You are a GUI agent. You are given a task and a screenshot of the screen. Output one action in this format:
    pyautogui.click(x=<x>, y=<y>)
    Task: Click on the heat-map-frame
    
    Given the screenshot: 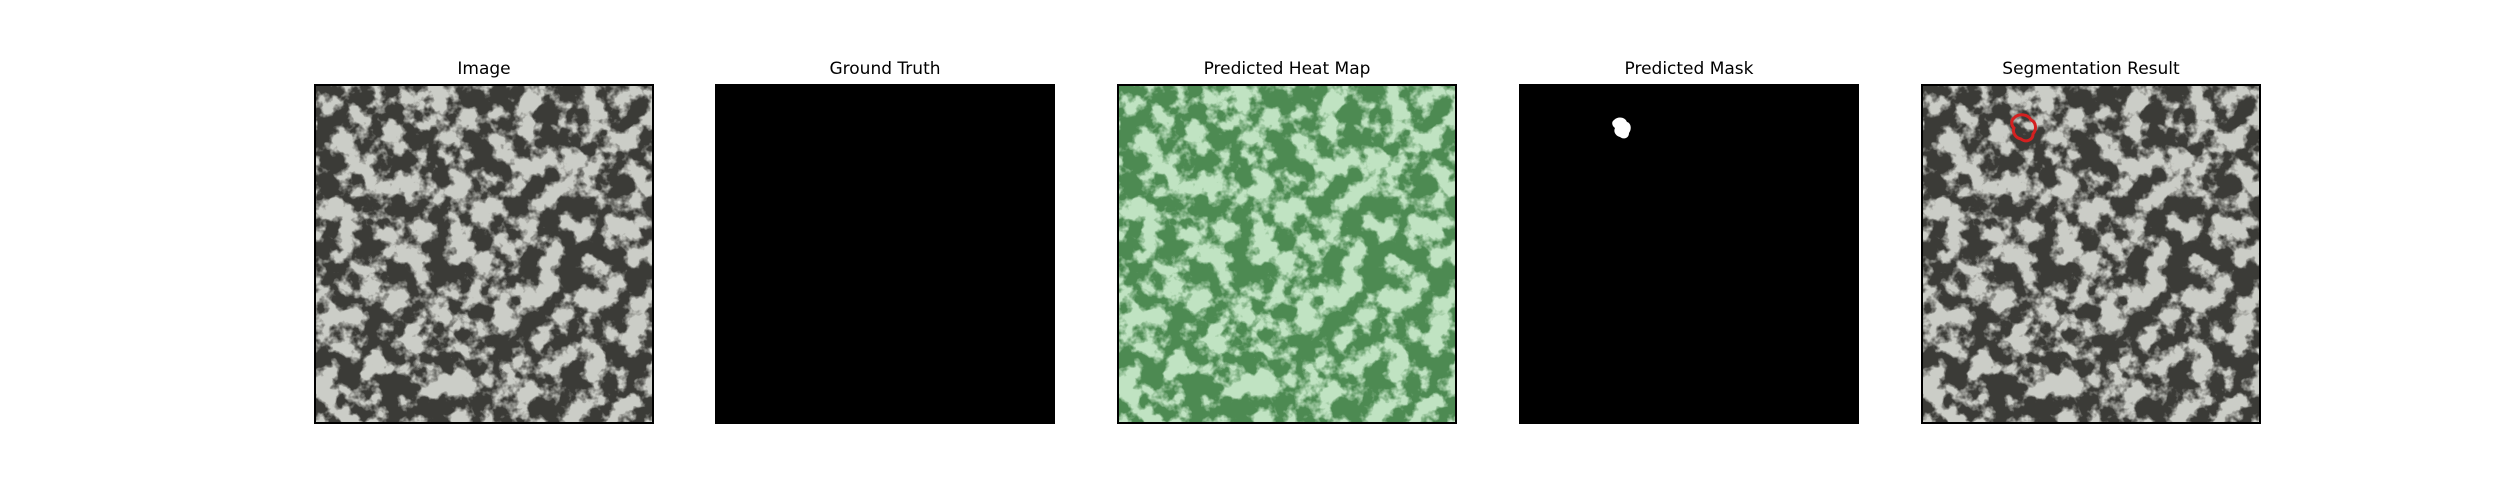 What is the action you would take?
    pyautogui.click(x=1287, y=254)
    